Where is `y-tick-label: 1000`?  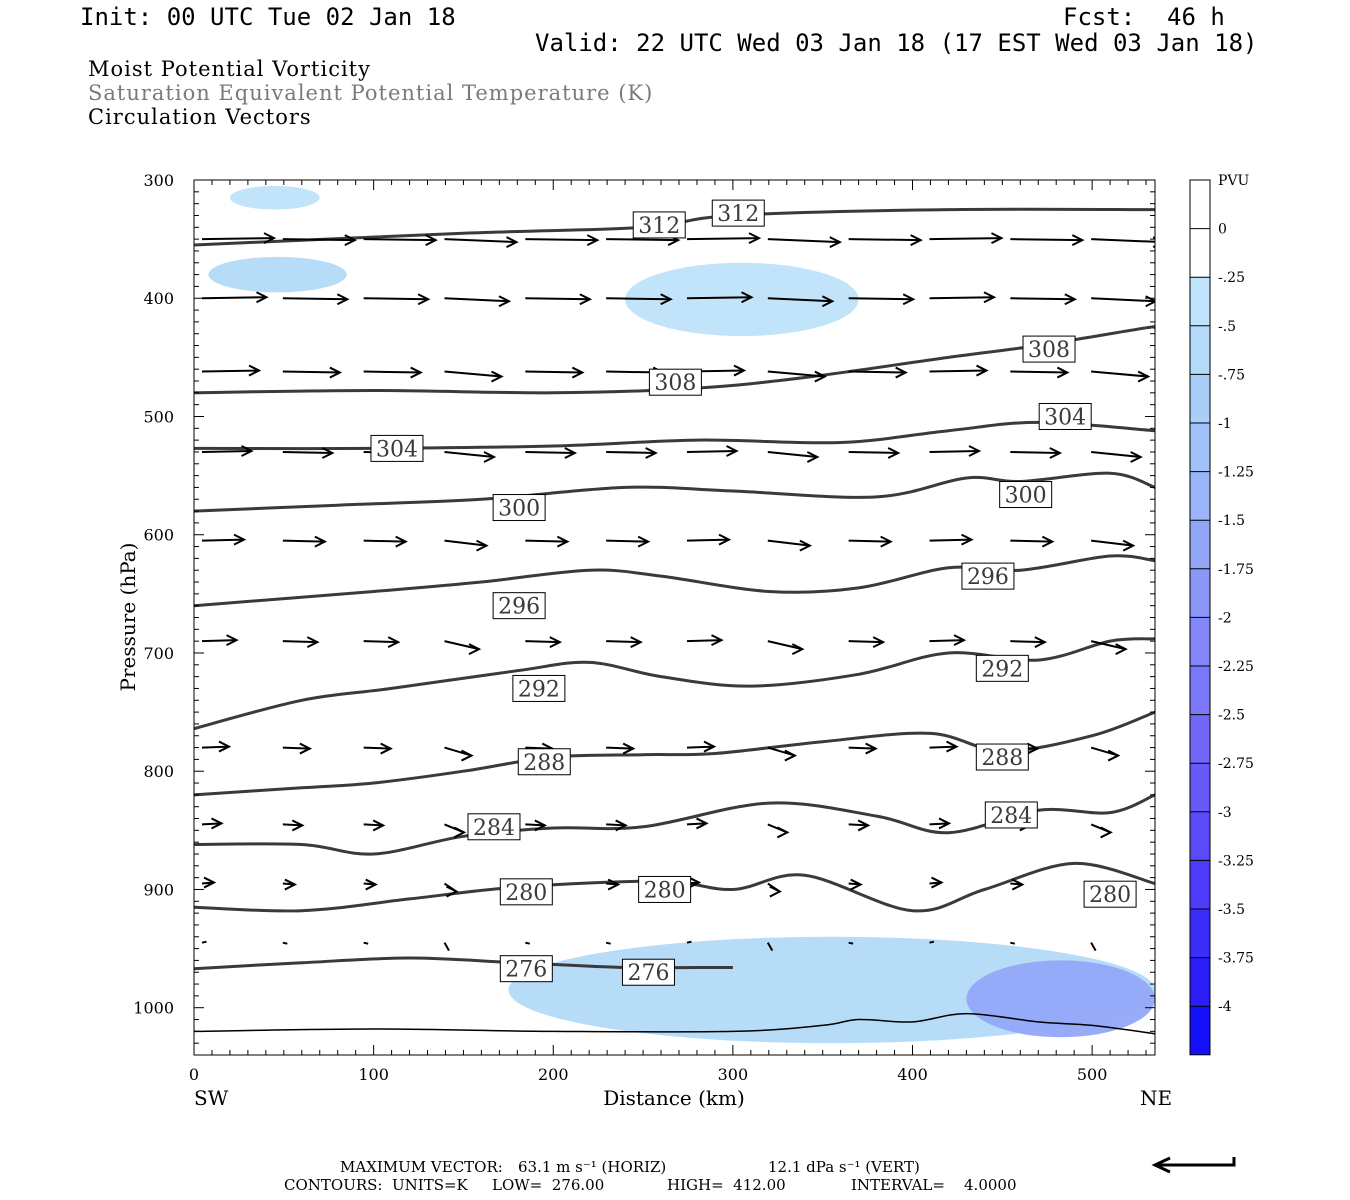 y-tick-label: 1000 is located at coordinates (153, 1008).